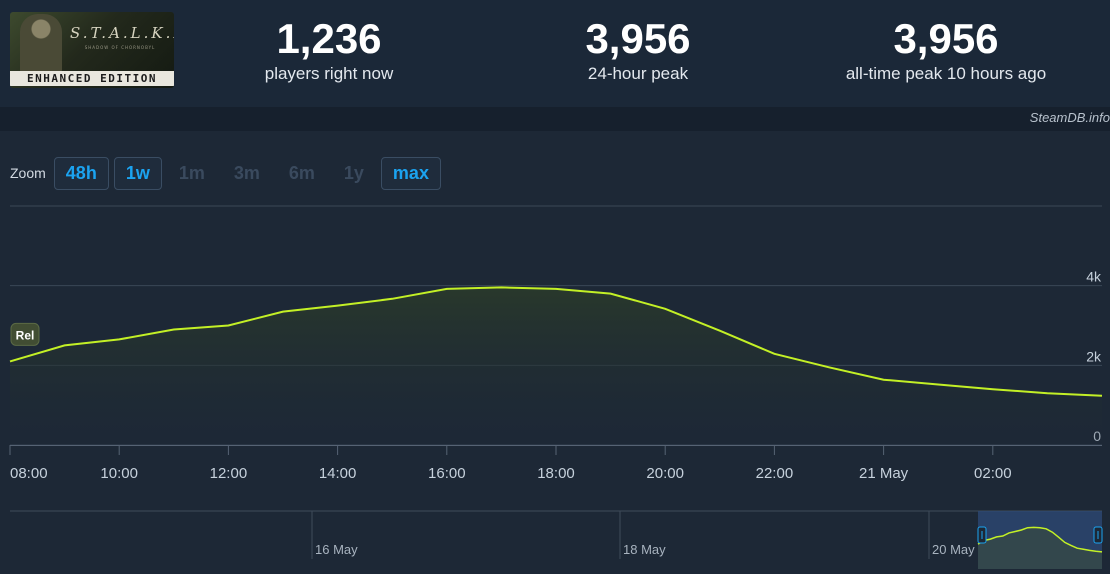 The image size is (1110, 574). I want to click on logo-subtitle: SHADOW OF CHORNOBYL, so click(120, 47).